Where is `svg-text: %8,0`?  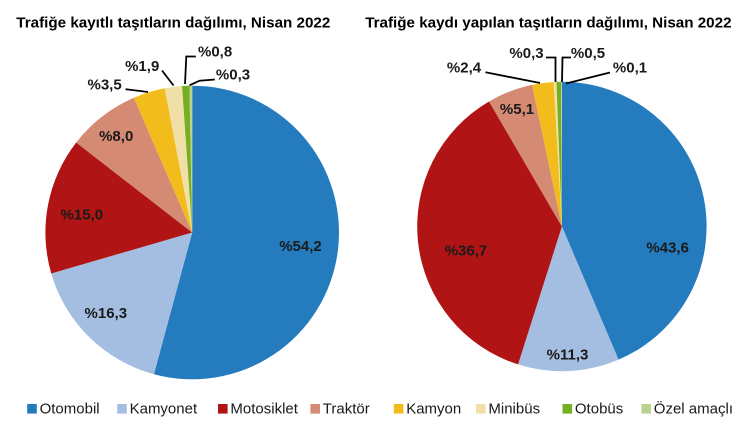 svg-text: %8,0 is located at coordinates (116, 136).